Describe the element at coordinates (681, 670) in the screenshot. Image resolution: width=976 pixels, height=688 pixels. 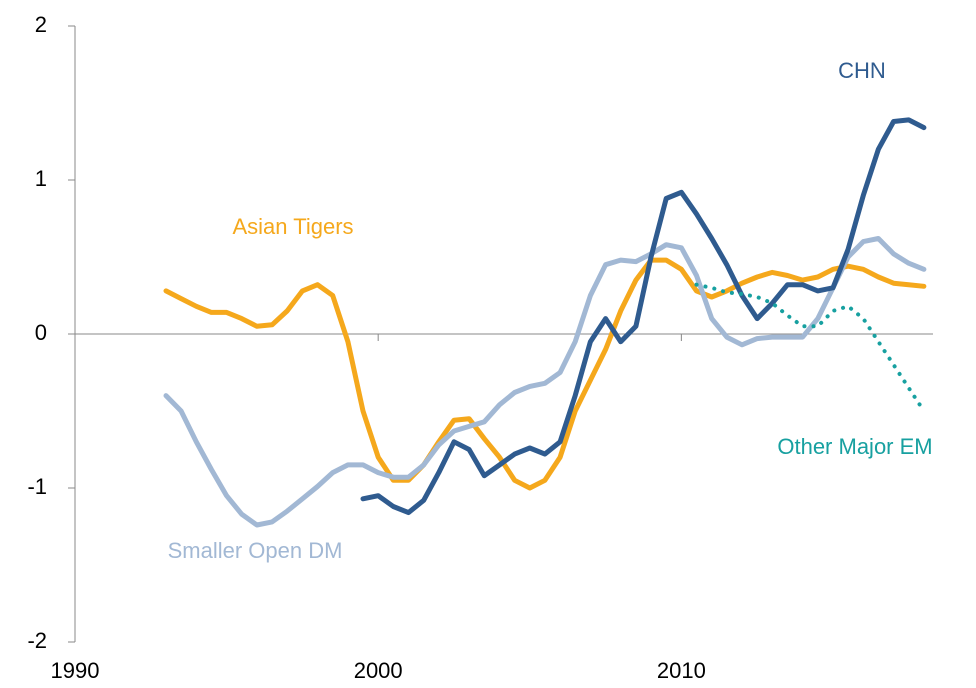
I see `x-tick-label: 2010` at that location.